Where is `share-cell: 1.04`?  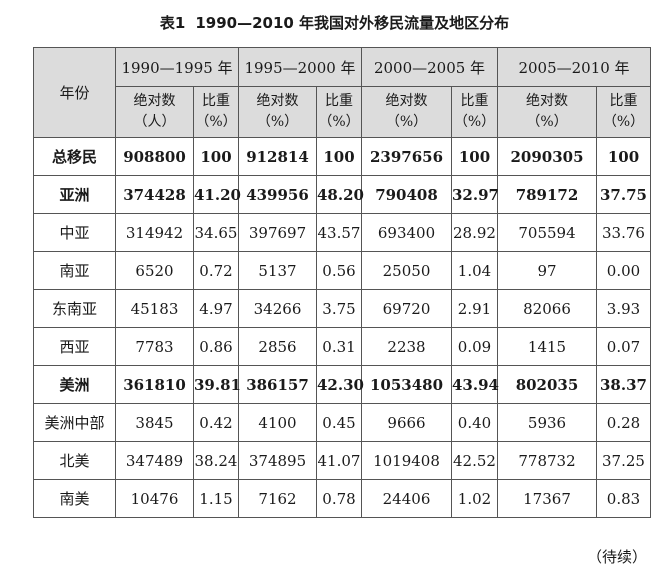
share-cell: 1.04 is located at coordinates (474, 270).